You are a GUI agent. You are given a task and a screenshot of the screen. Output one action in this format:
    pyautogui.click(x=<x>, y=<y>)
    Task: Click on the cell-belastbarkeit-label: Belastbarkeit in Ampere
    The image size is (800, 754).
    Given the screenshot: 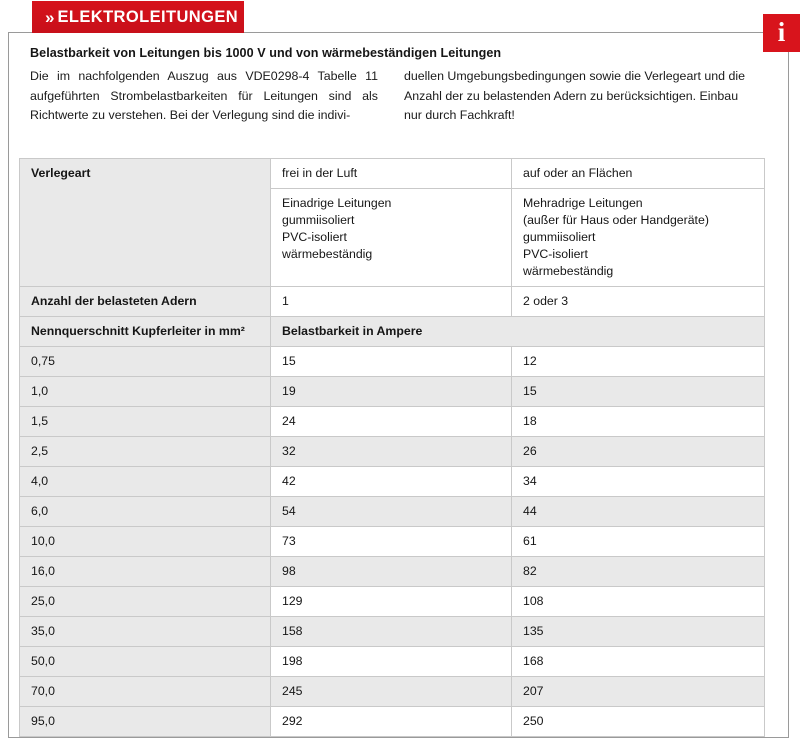 What is the action you would take?
    pyautogui.click(x=517, y=331)
    